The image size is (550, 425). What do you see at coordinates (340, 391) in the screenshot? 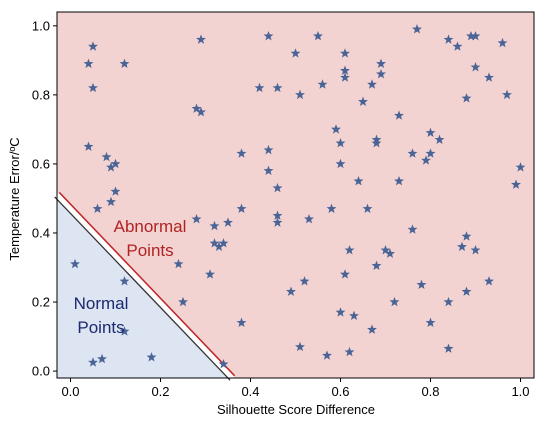
I see `x-tick-label-3: 0.6` at bounding box center [340, 391].